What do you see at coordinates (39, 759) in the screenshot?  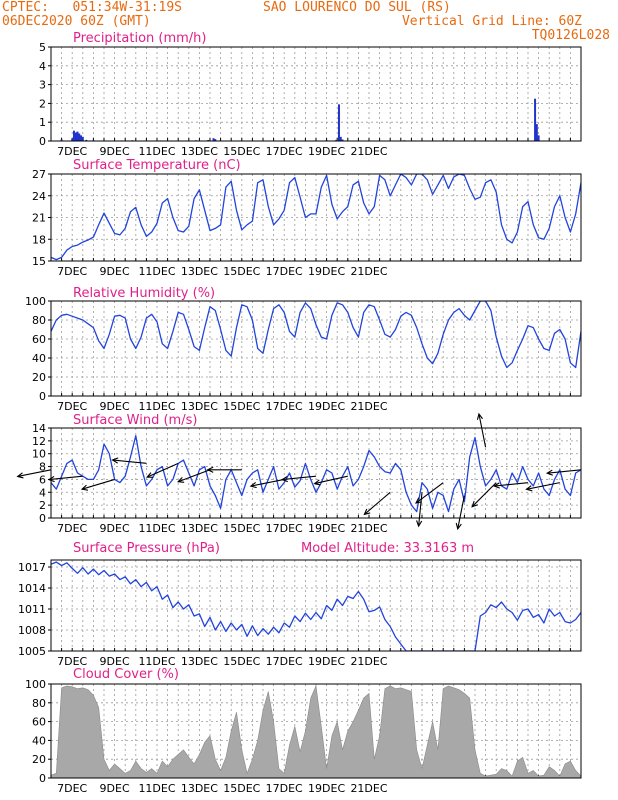 I see `y-tick-label: 20` at bounding box center [39, 759].